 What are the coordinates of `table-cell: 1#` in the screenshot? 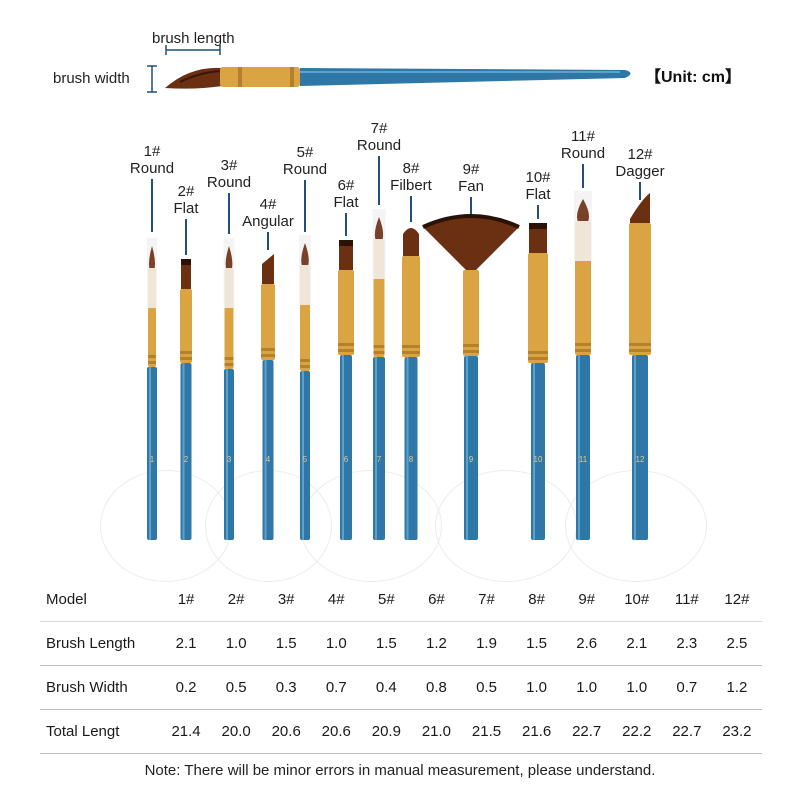 It's located at (186, 600).